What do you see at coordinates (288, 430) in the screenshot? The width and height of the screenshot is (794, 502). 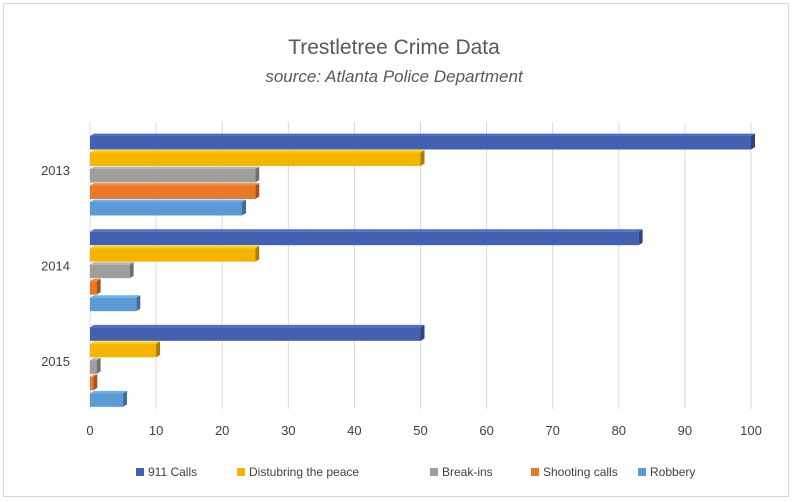 I see `x-tick-label: 30` at bounding box center [288, 430].